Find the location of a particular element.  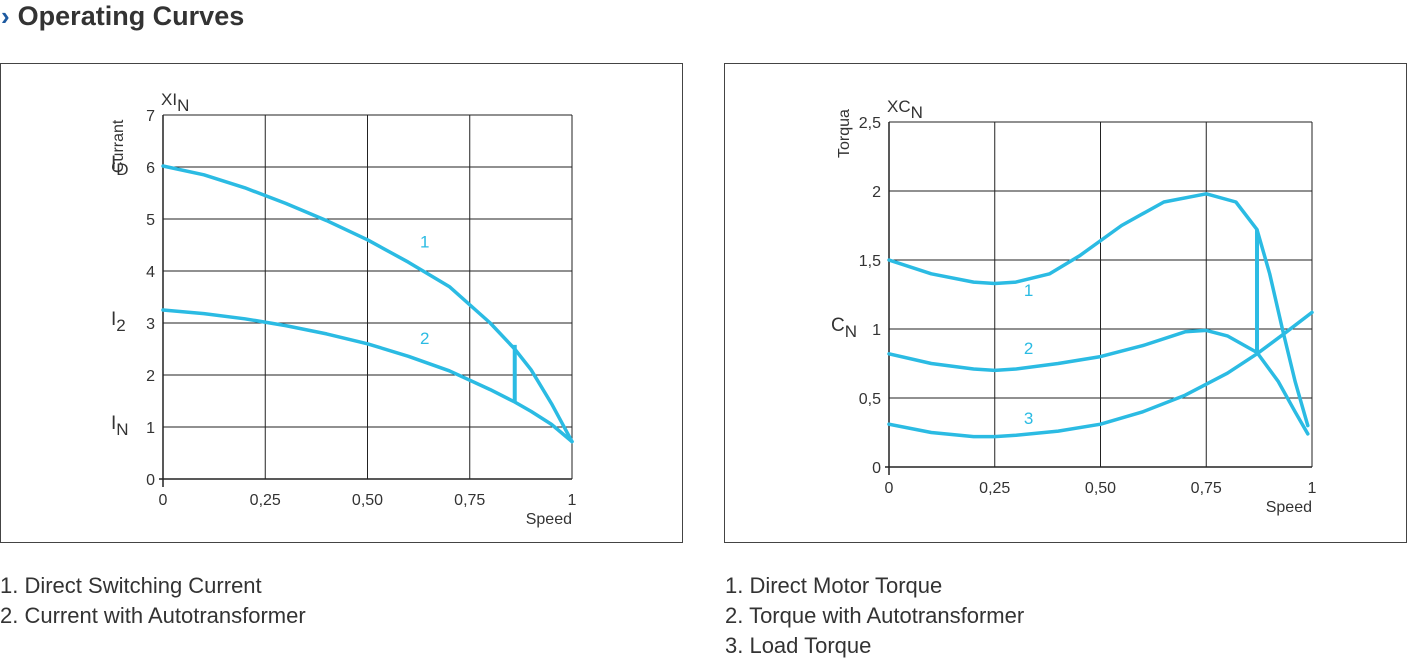

legend-item: 1. Direct Switching Current is located at coordinates (131, 585).